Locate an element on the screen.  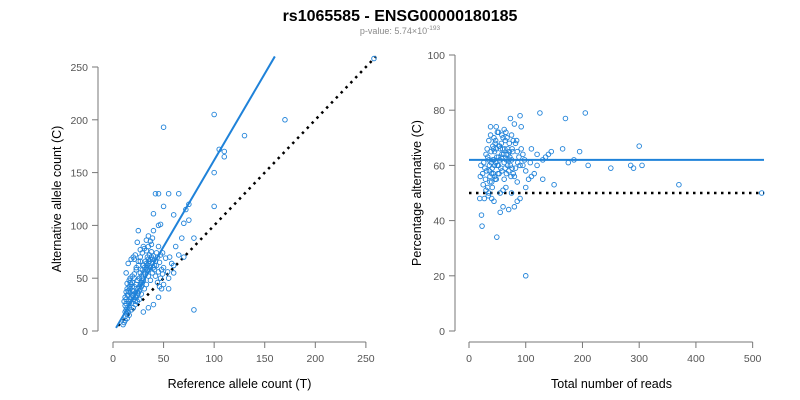
x-tick-label: 0 is located at coordinates (469, 359).